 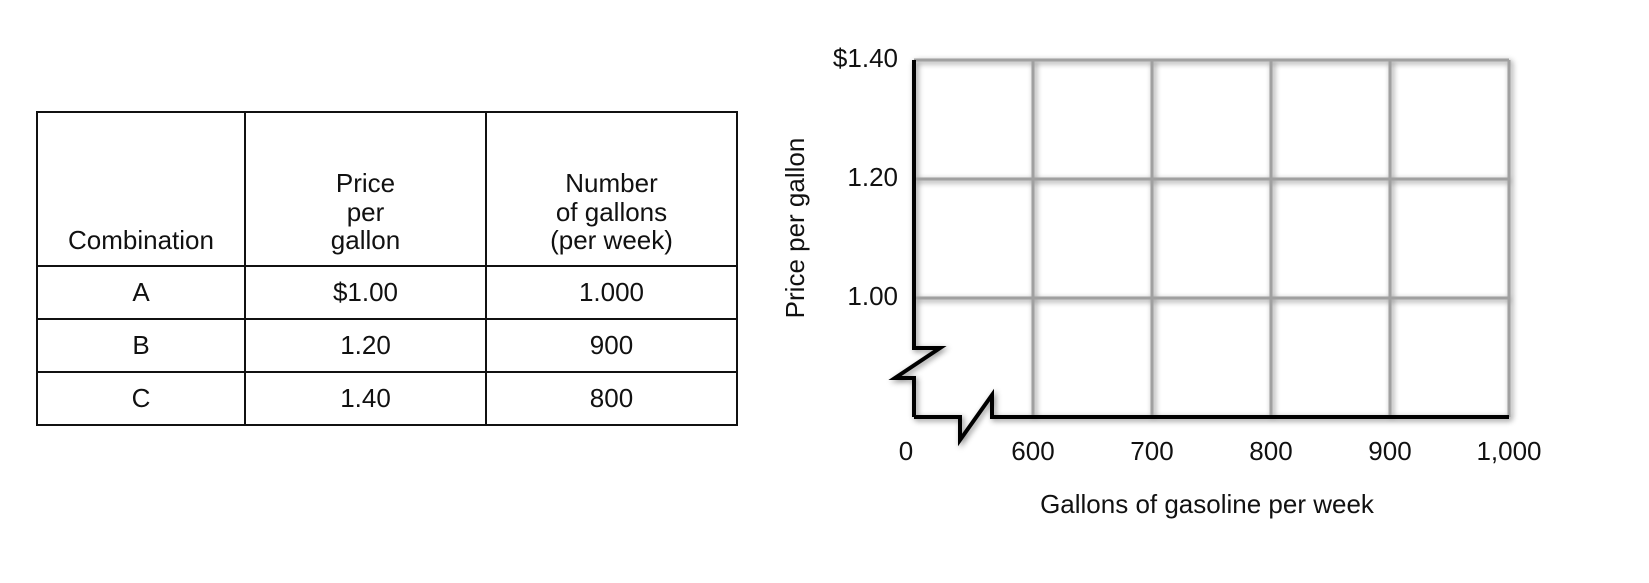 What do you see at coordinates (365, 398) in the screenshot?
I see `table-cell: 1.40` at bounding box center [365, 398].